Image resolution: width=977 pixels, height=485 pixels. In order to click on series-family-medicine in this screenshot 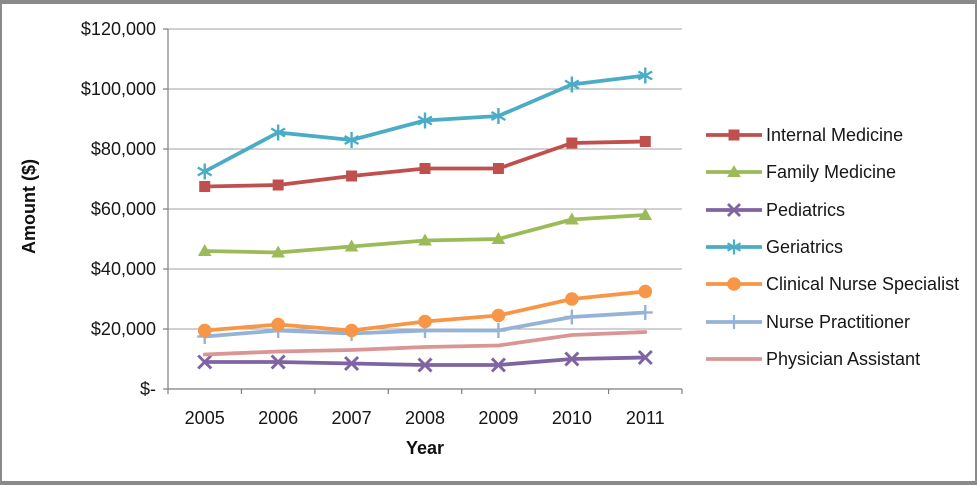, I will do `click(425, 233)`.